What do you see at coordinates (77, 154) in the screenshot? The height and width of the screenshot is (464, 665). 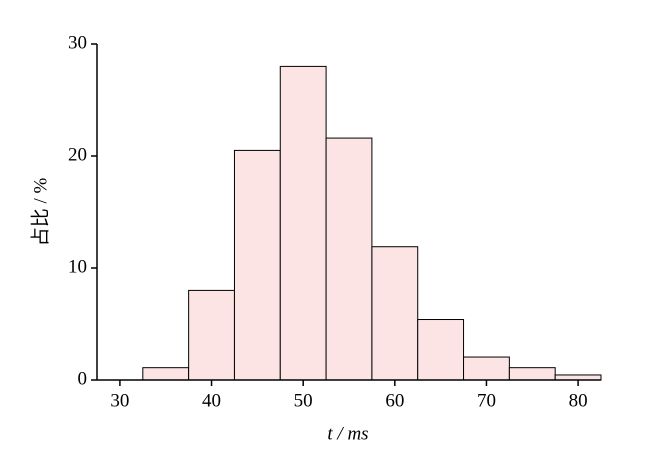 I see `y-tick-label: 20` at bounding box center [77, 154].